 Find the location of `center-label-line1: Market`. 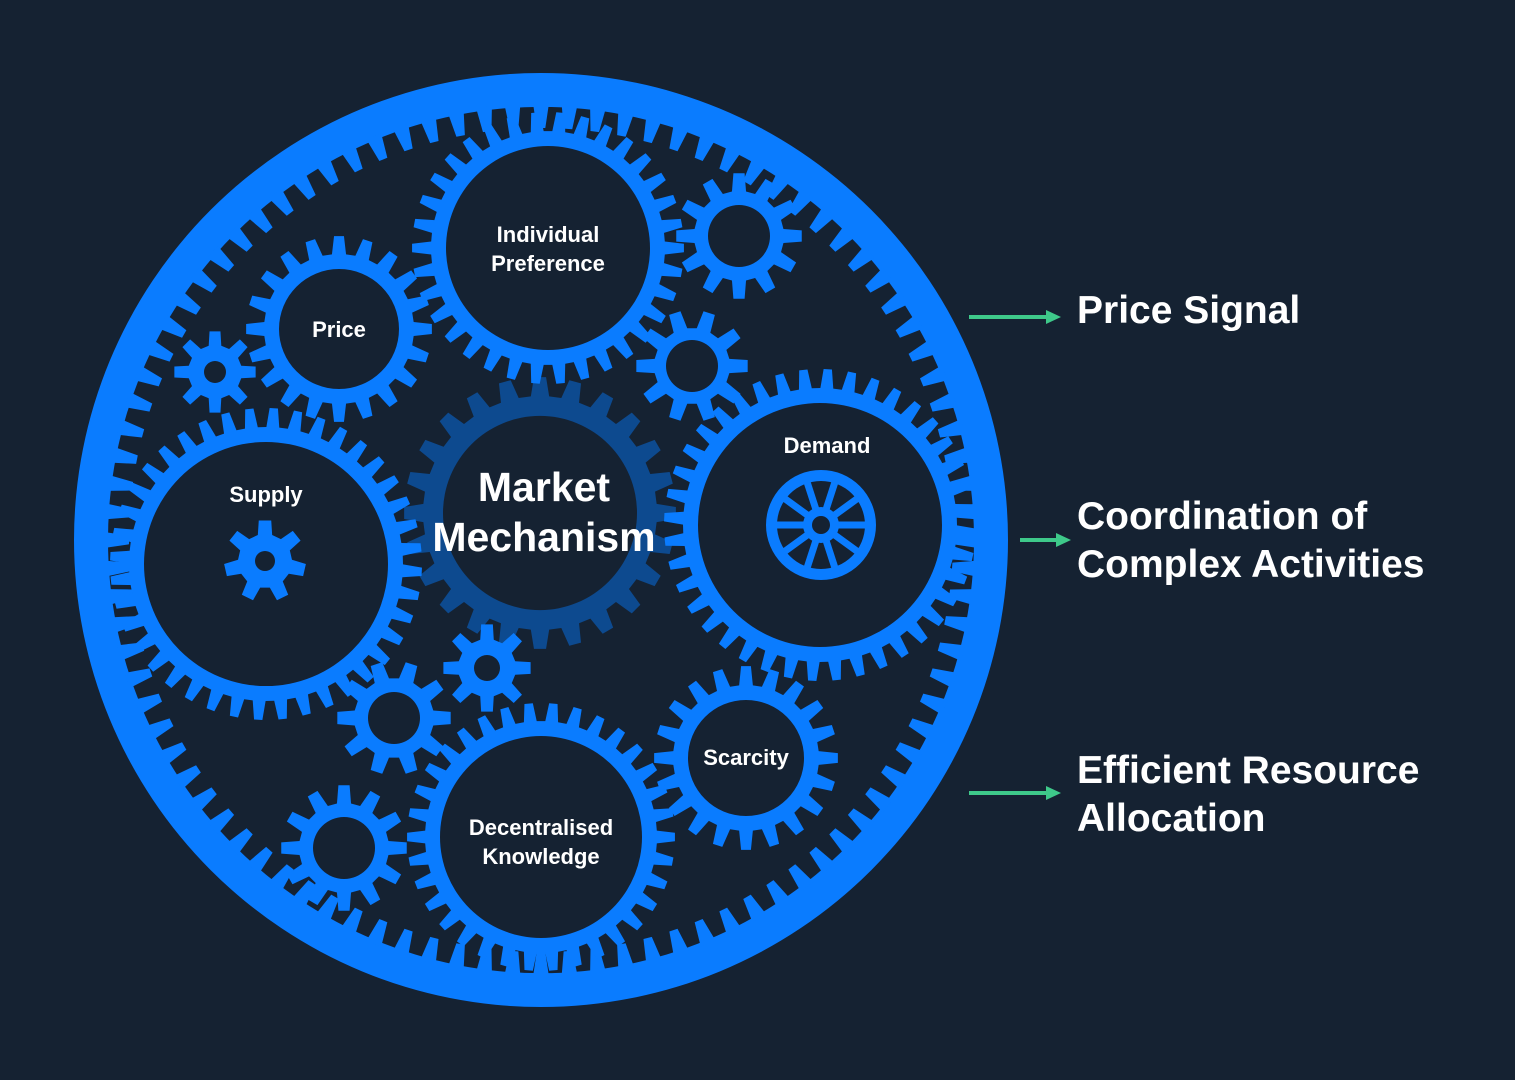

center-label-line1: Market is located at coordinates (544, 487).